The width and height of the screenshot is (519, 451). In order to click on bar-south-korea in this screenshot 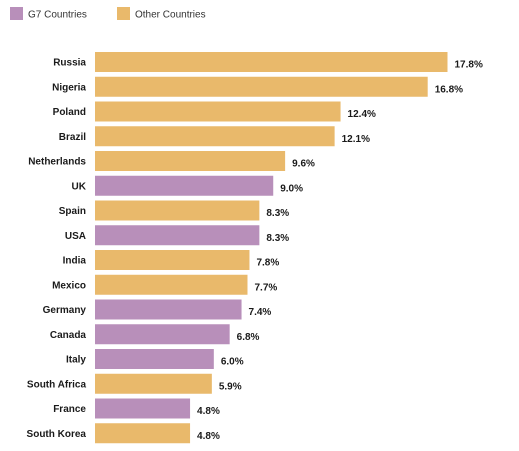, I will do `click(143, 433)`.